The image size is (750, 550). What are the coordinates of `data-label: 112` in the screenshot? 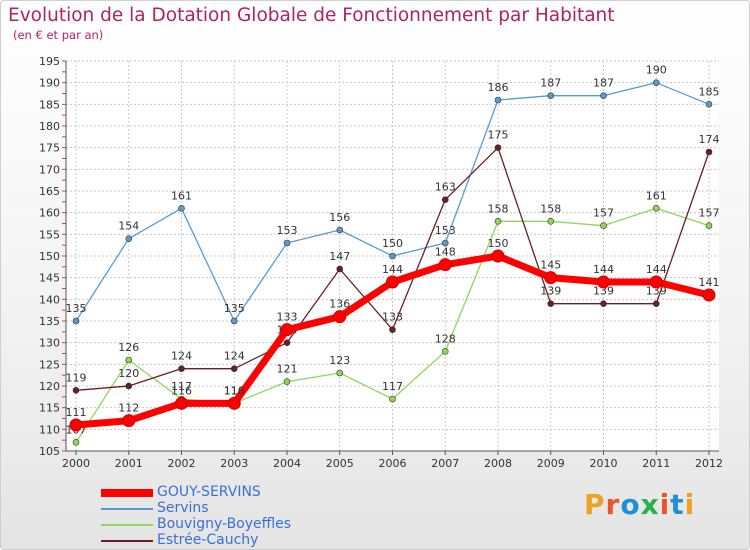 It's located at (128, 408).